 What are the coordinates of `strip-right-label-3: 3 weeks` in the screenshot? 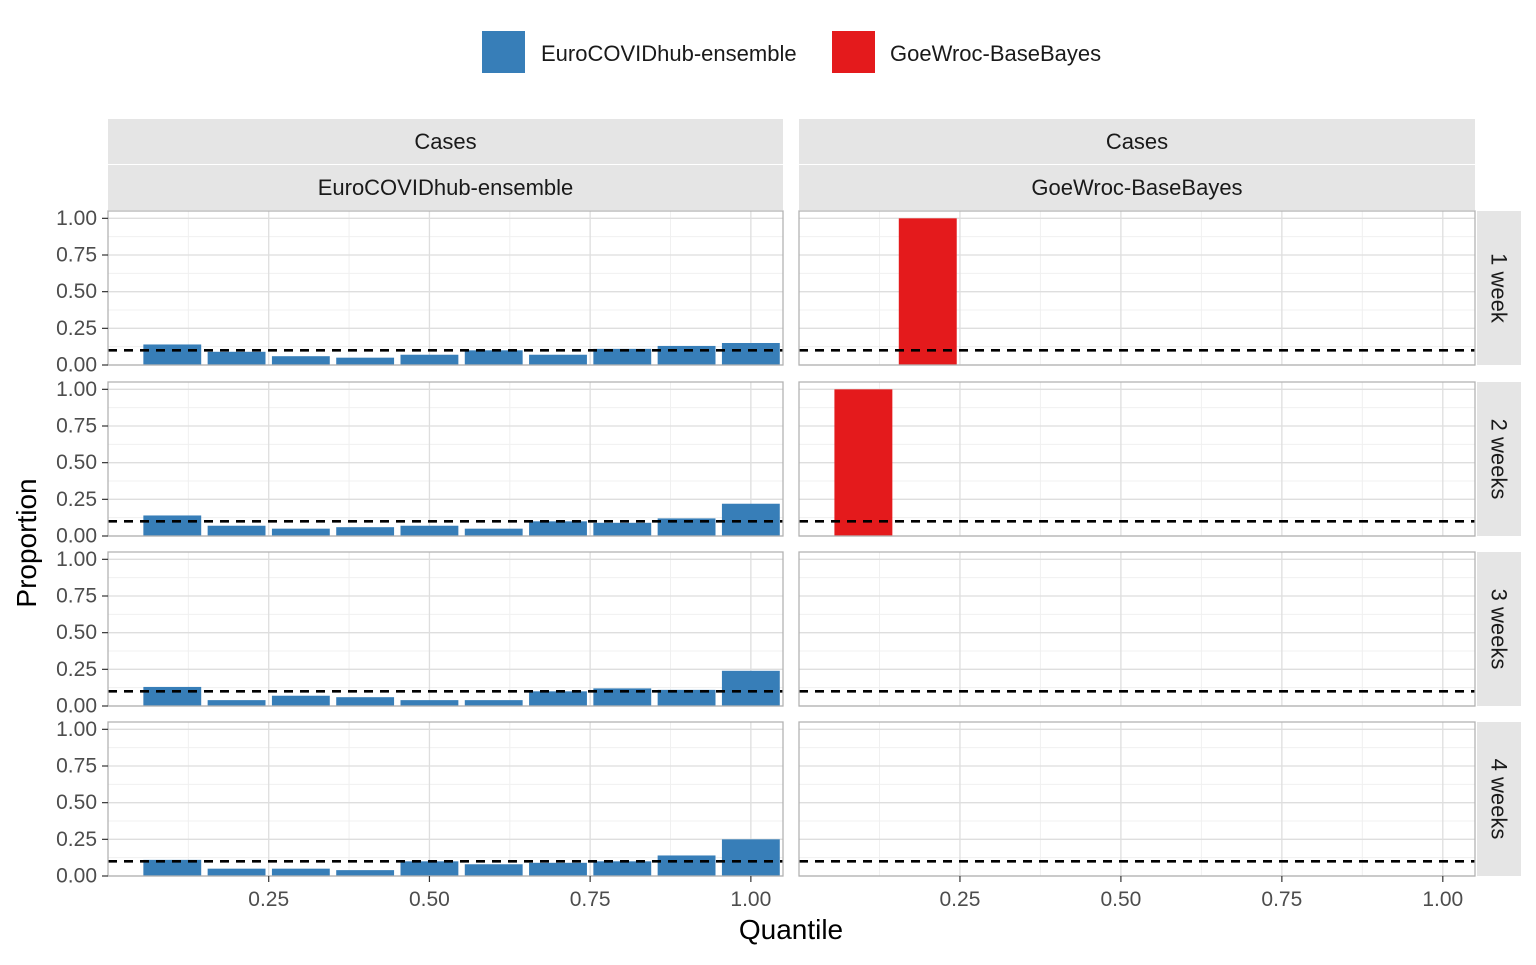 It's located at (1499, 629).